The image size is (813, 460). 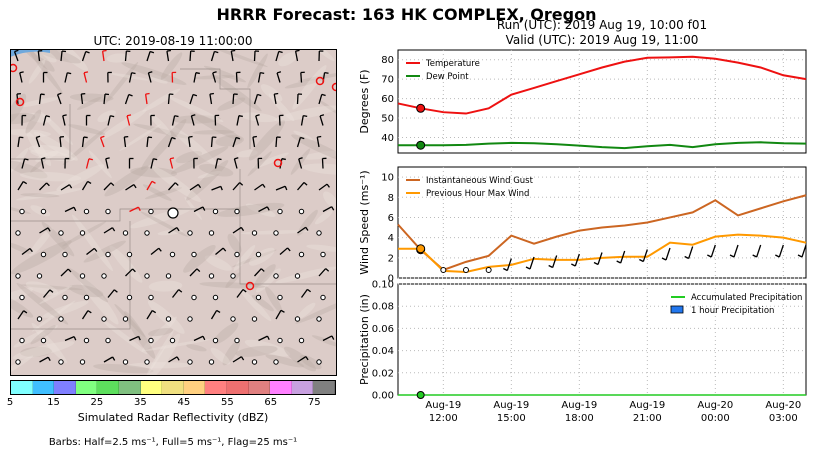 I want to click on legend-label: Dew Point, so click(x=447, y=77).